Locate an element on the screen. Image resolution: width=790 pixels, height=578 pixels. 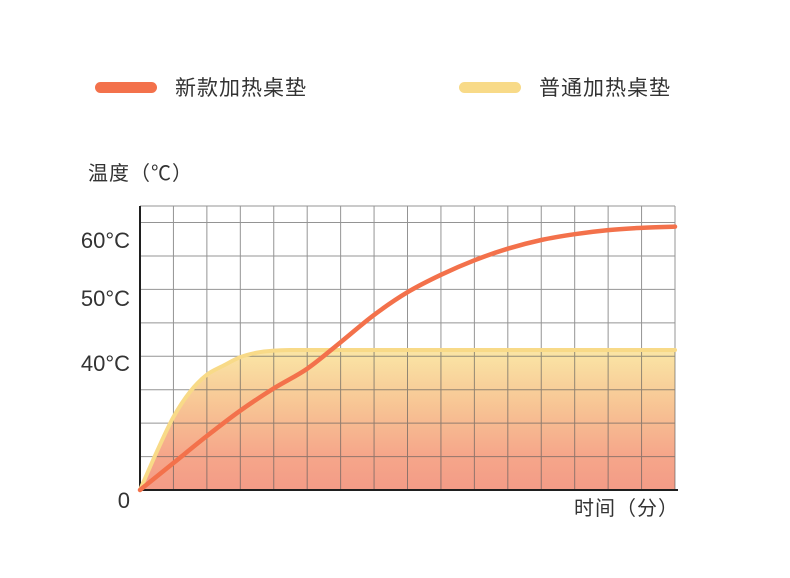
legend-item-ordinary-pad: 普通加热桌垫 is located at coordinates (565, 87).